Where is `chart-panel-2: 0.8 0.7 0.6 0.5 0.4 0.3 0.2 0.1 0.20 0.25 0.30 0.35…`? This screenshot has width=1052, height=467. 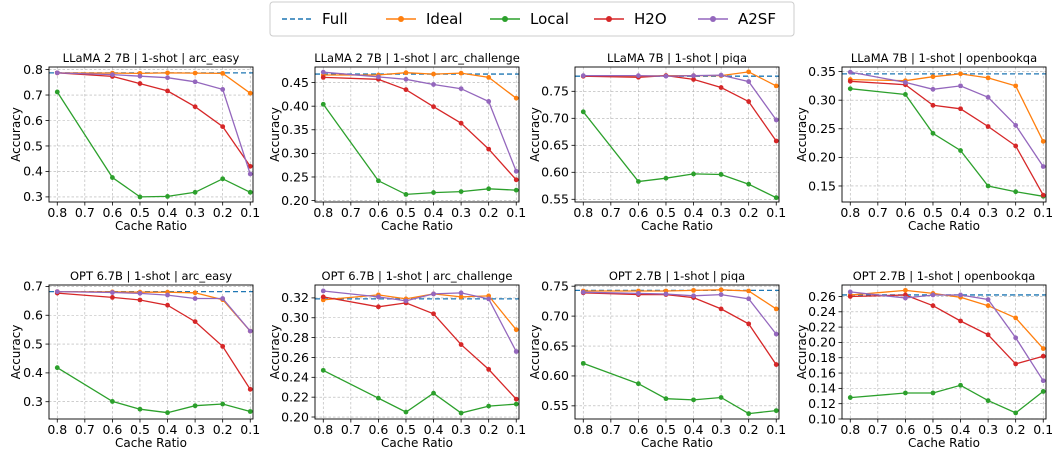
chart-panel-2: 0.8 0.7 0.6 0.5 0.4 0.3 0.2 0.1 0.20 0.25 0.30 0.35… is located at coordinates (397, 142).